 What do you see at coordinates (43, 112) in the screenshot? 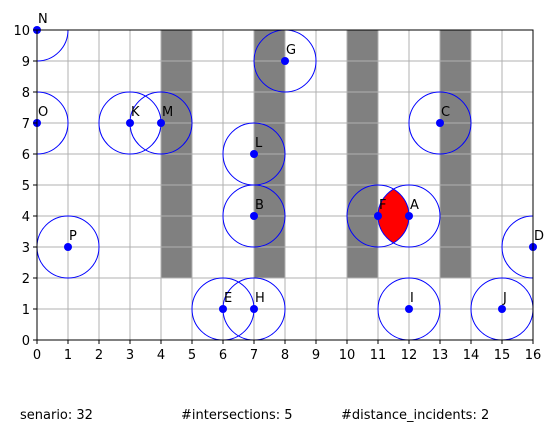
I see `point-label-O: O` at bounding box center [43, 112].